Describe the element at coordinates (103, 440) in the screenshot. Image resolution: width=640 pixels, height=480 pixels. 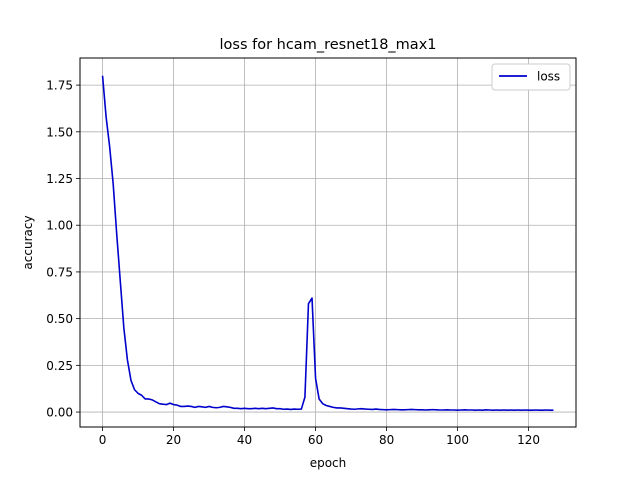
I see `x-tick-label: 0` at that location.